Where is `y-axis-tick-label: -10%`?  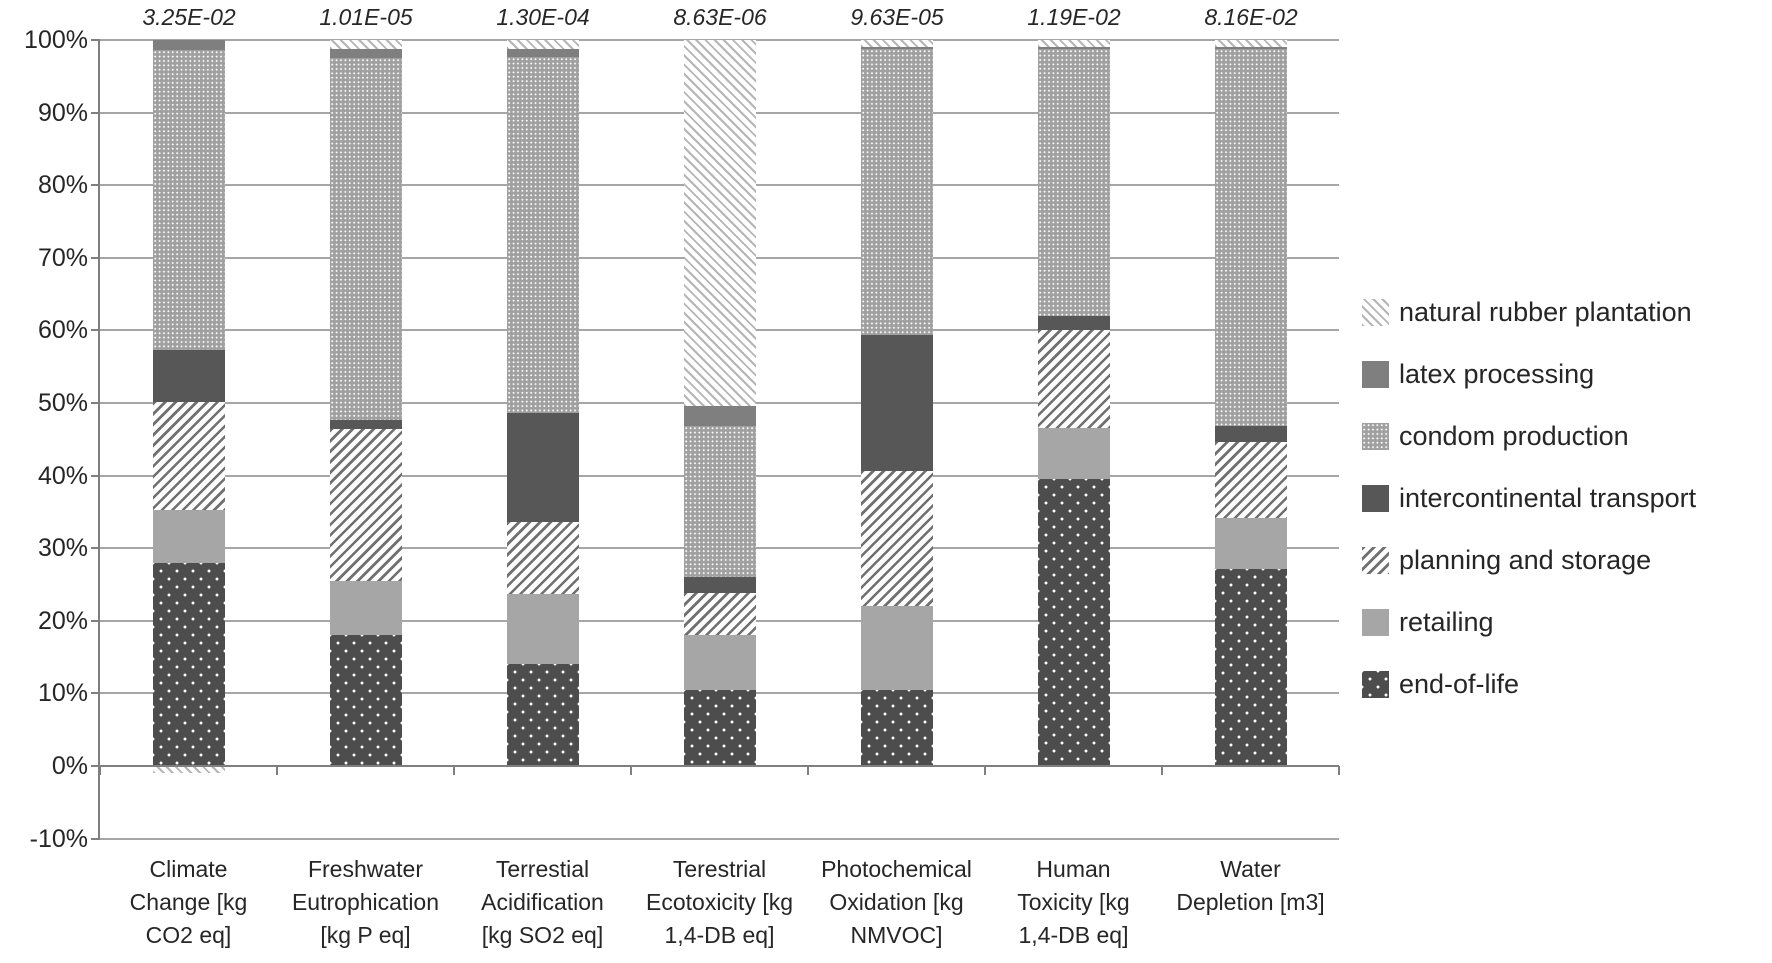 y-axis-tick-label: -10% is located at coordinates (58, 838).